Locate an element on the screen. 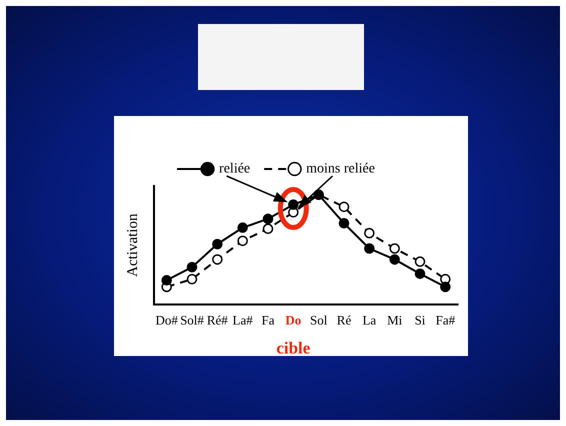  x-axis-title: cible is located at coordinates (293, 348).